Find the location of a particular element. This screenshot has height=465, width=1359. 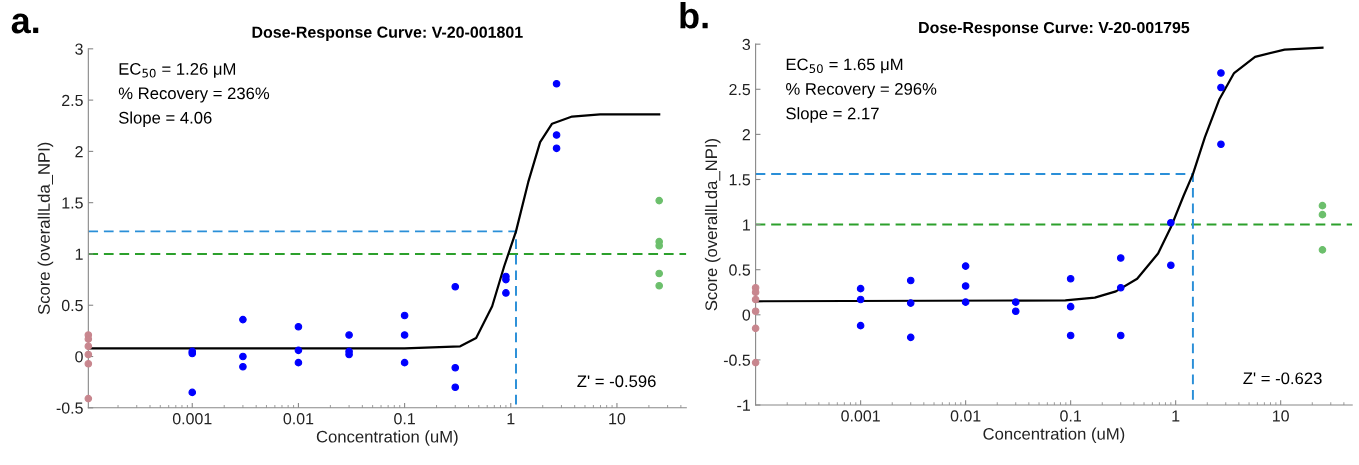

chart-title: Dose-Response Curve: V-20-001795 is located at coordinates (1054, 29).